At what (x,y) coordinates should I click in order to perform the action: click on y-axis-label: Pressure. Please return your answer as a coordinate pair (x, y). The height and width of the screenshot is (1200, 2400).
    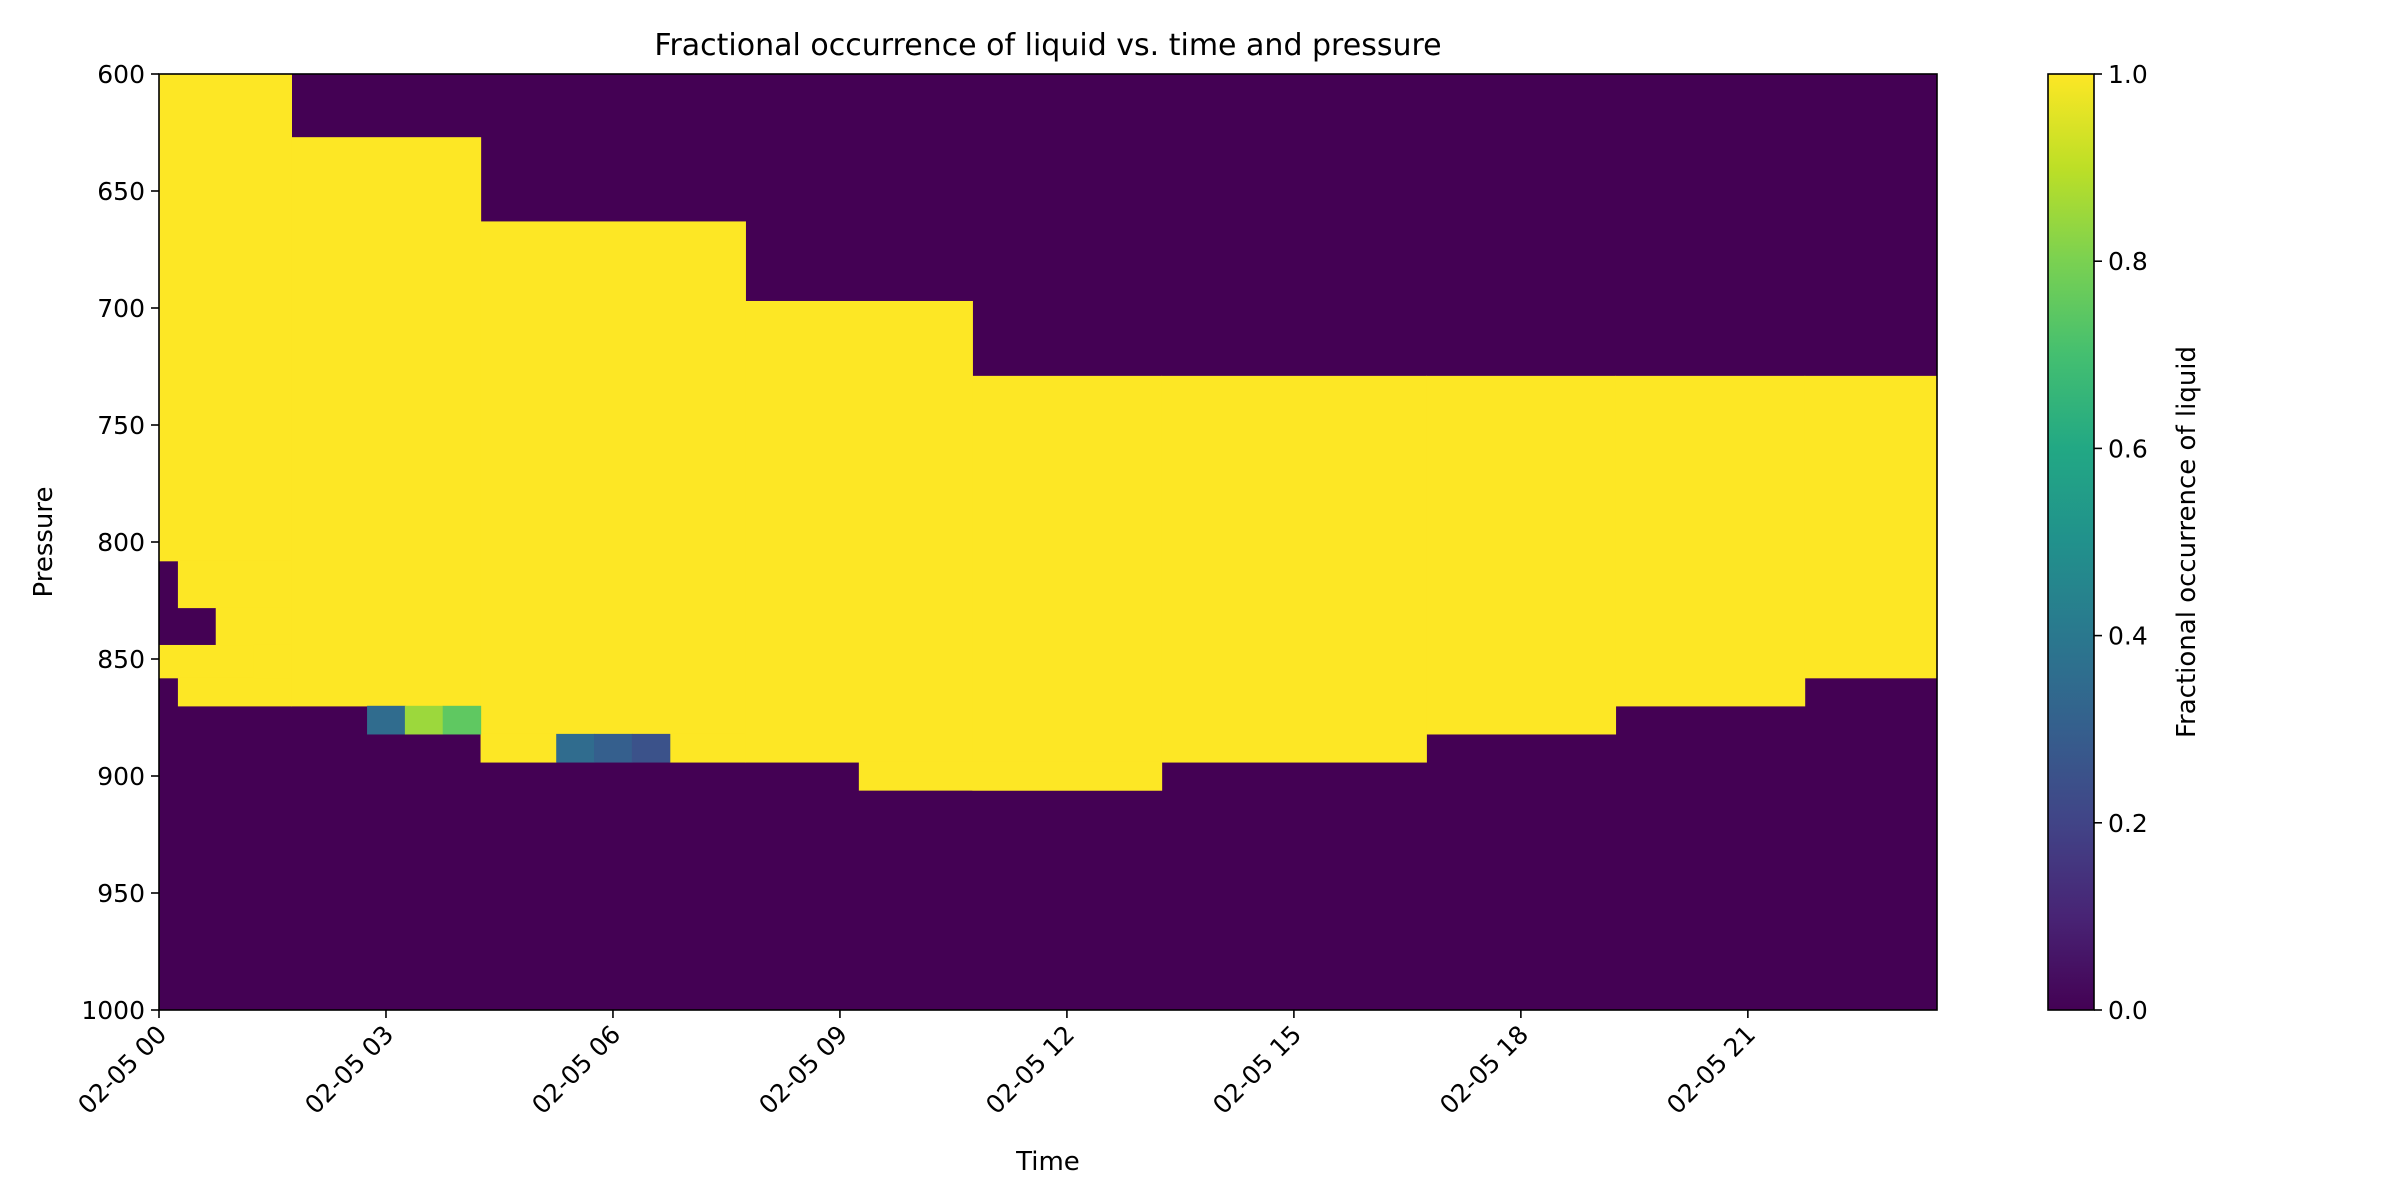
    Looking at the image, I should click on (44, 541).